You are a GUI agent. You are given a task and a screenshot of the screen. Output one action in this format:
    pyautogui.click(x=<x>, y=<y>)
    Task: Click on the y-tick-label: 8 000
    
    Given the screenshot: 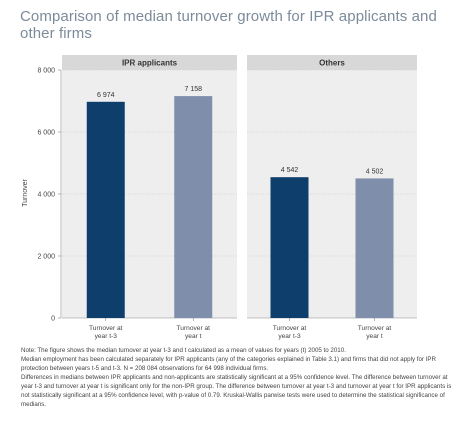 What is the action you would take?
    pyautogui.click(x=46, y=71)
    